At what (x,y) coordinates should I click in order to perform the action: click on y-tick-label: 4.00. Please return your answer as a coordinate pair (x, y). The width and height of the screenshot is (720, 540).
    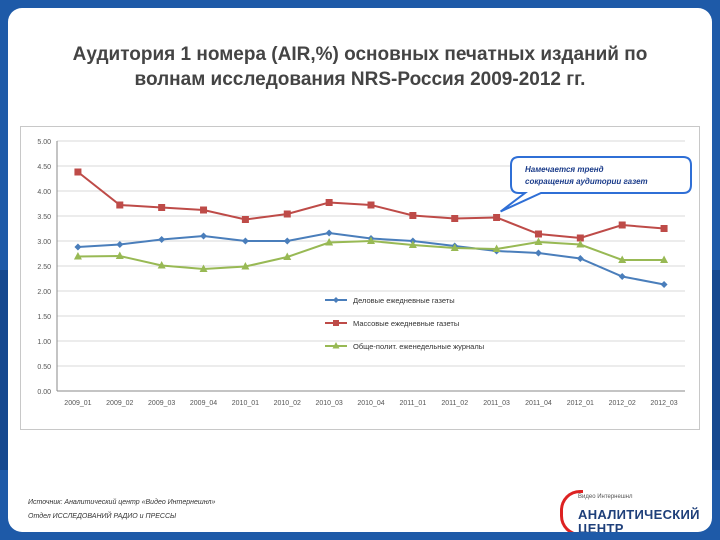
    Looking at the image, I should click on (44, 192).